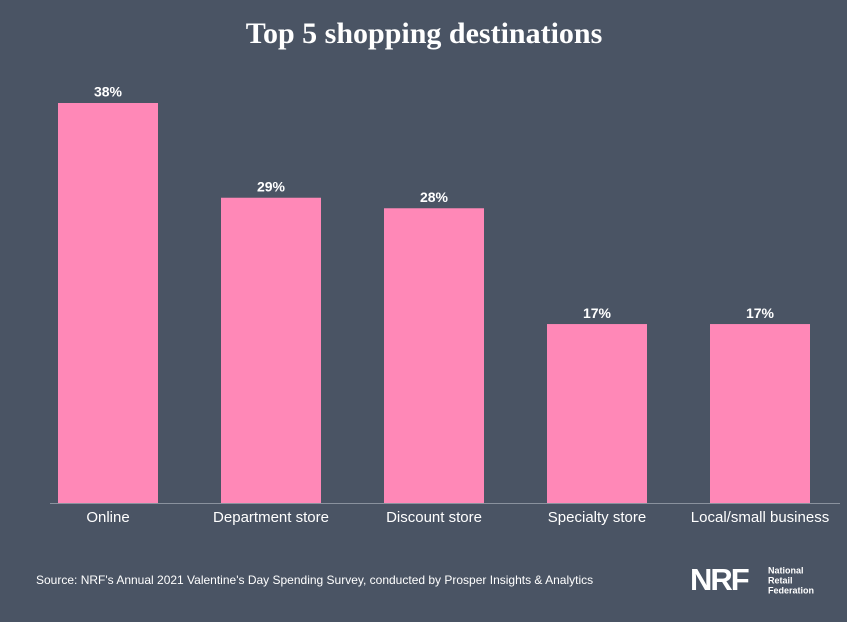 The width and height of the screenshot is (847, 622). I want to click on x-tick-label: Online, so click(107, 517).